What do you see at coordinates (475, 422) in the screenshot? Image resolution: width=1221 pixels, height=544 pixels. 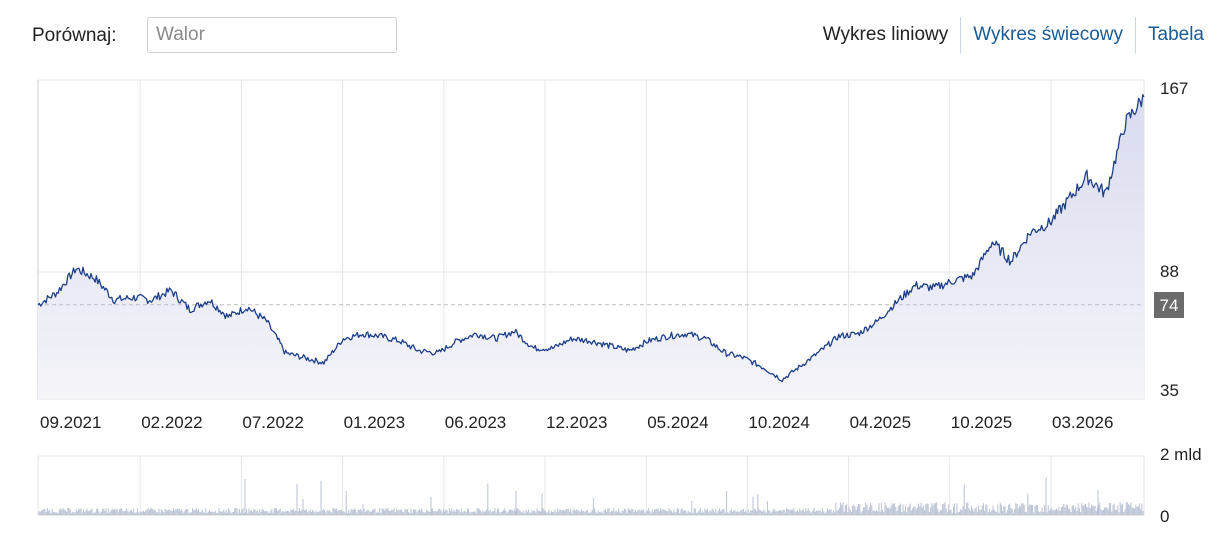 I see `price-x-tick-label: 06.2023` at bounding box center [475, 422].